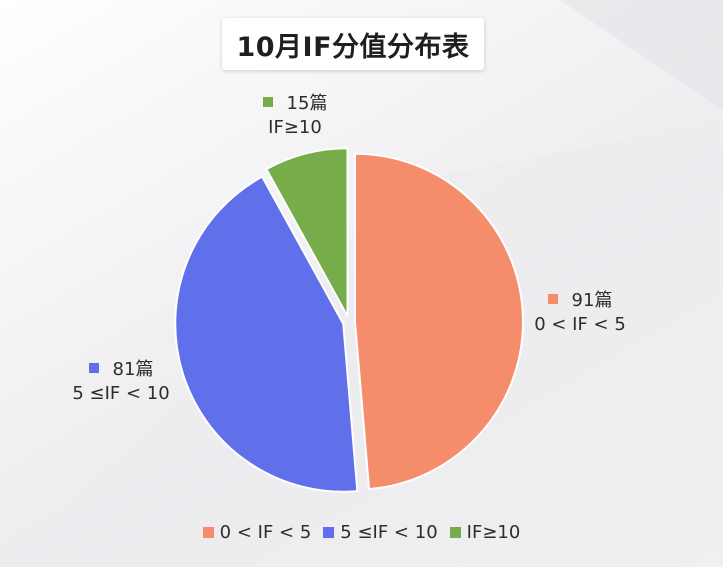  I want to click on title-box: 10月IF分值分布表, so click(353, 44).